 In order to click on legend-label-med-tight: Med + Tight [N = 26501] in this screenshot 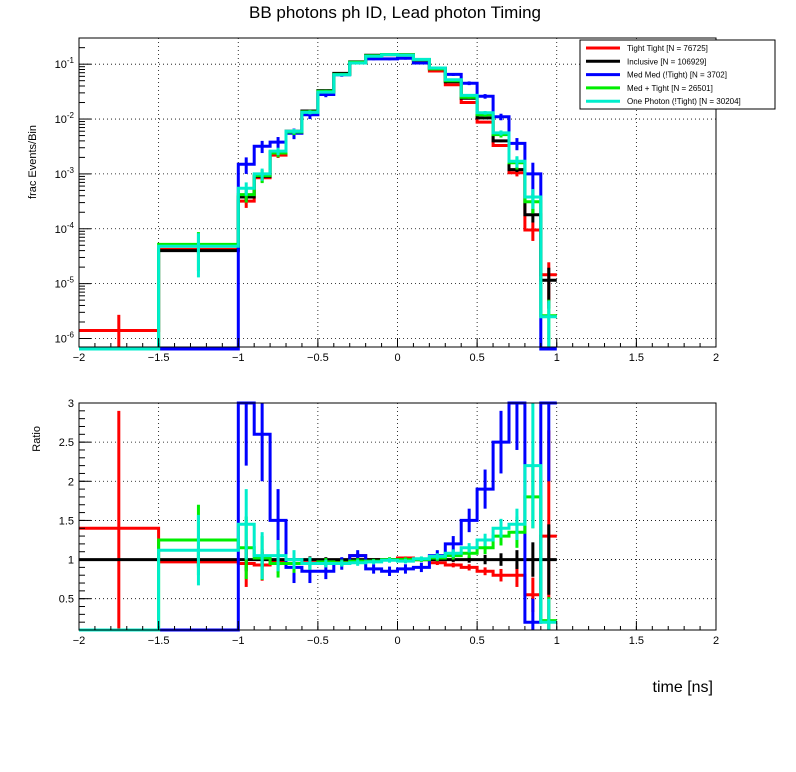, I will do `click(670, 88)`.